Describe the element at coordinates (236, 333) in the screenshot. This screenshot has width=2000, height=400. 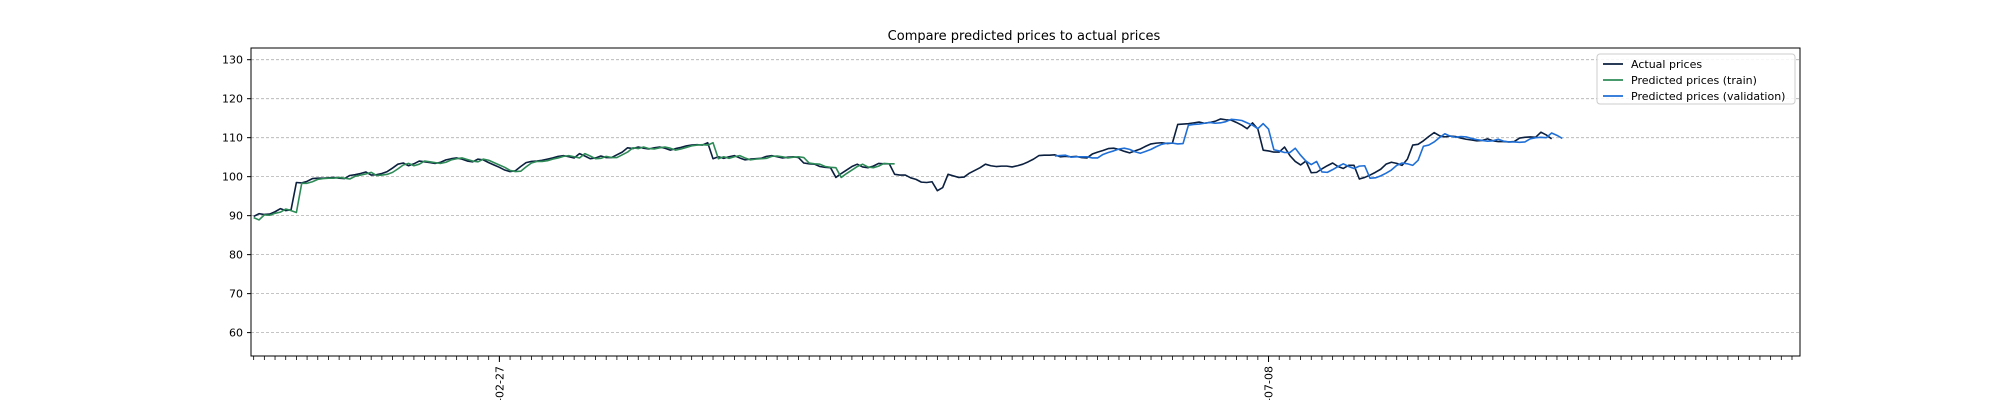
I see `y-tick-label: 60` at that location.